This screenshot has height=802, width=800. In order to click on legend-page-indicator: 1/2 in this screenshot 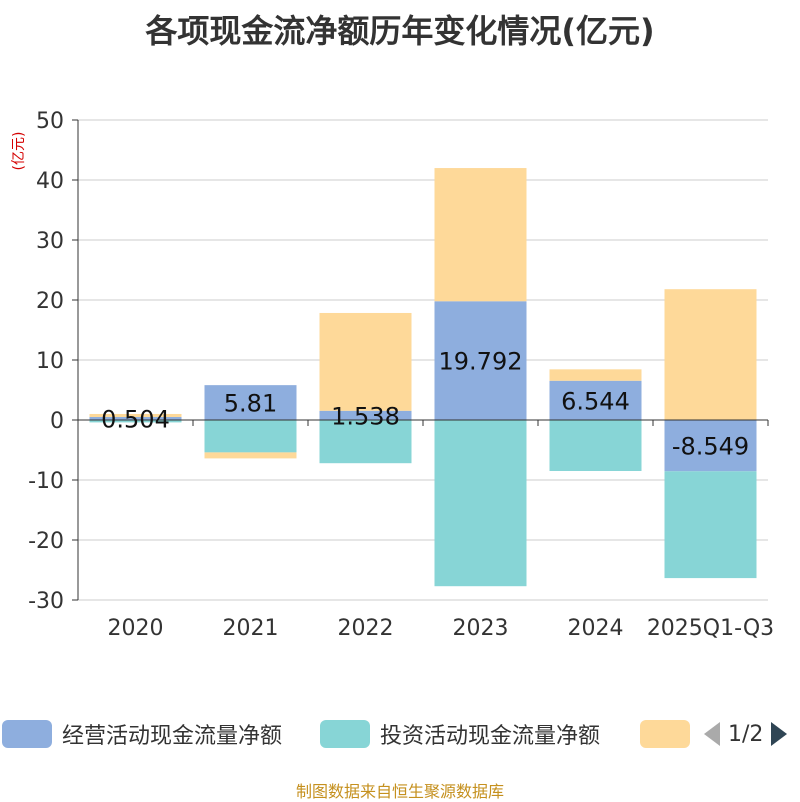, I will do `click(746, 734)`.